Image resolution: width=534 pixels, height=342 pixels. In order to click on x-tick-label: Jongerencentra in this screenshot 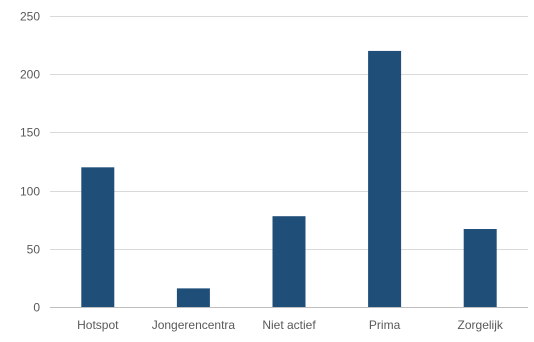, I will do `click(194, 325)`.